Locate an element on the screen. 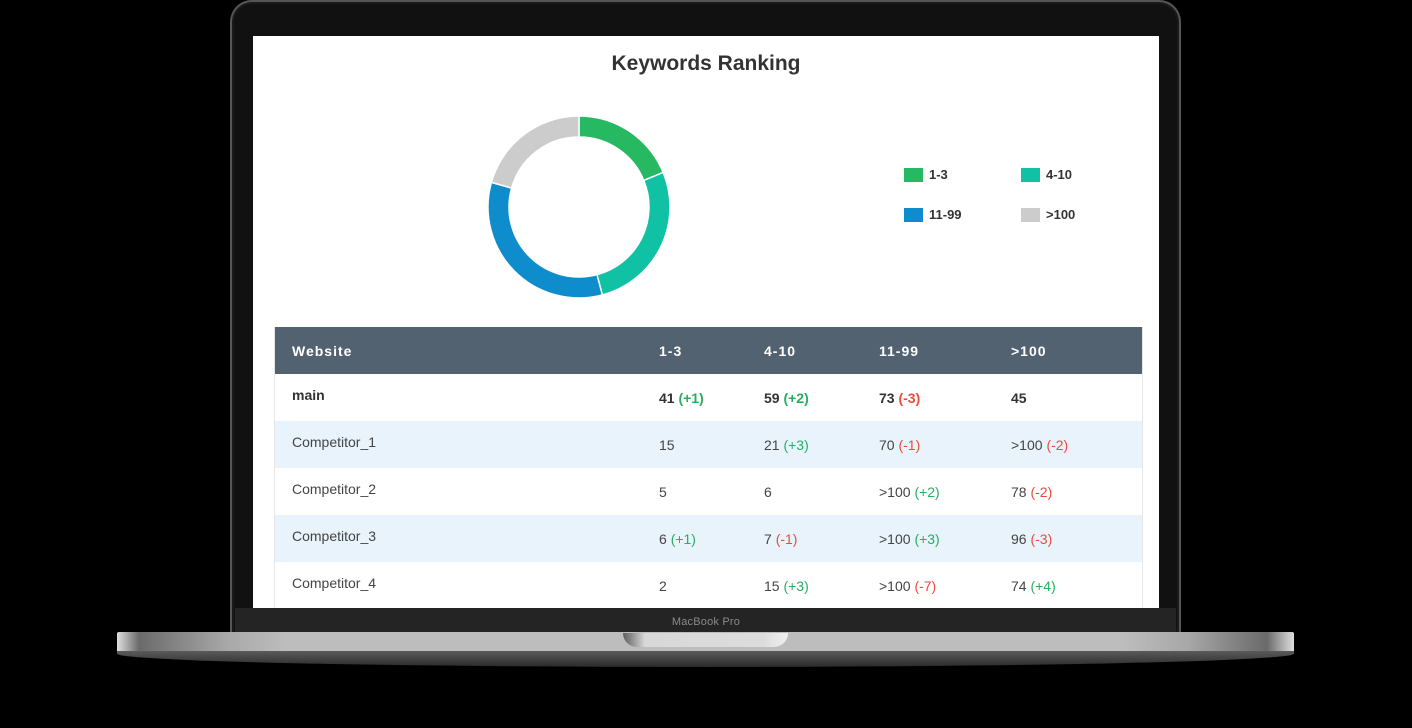 This screenshot has width=1412, height=728. table-row: Competitor_4 2 15 (+3) >100 (-7) 74 (+4) is located at coordinates (708, 585).